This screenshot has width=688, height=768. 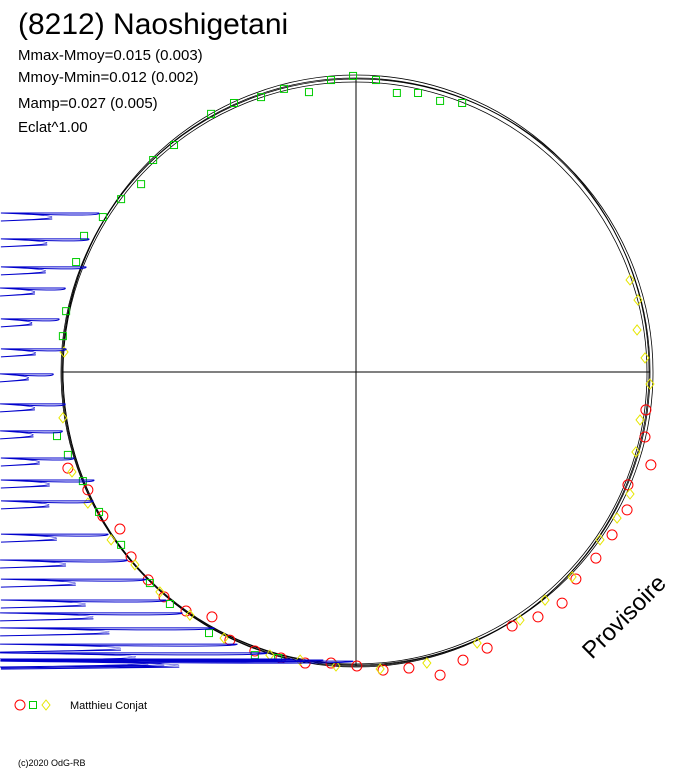 I want to click on legend-label: Matthieu Conjat, so click(x=108, y=706).